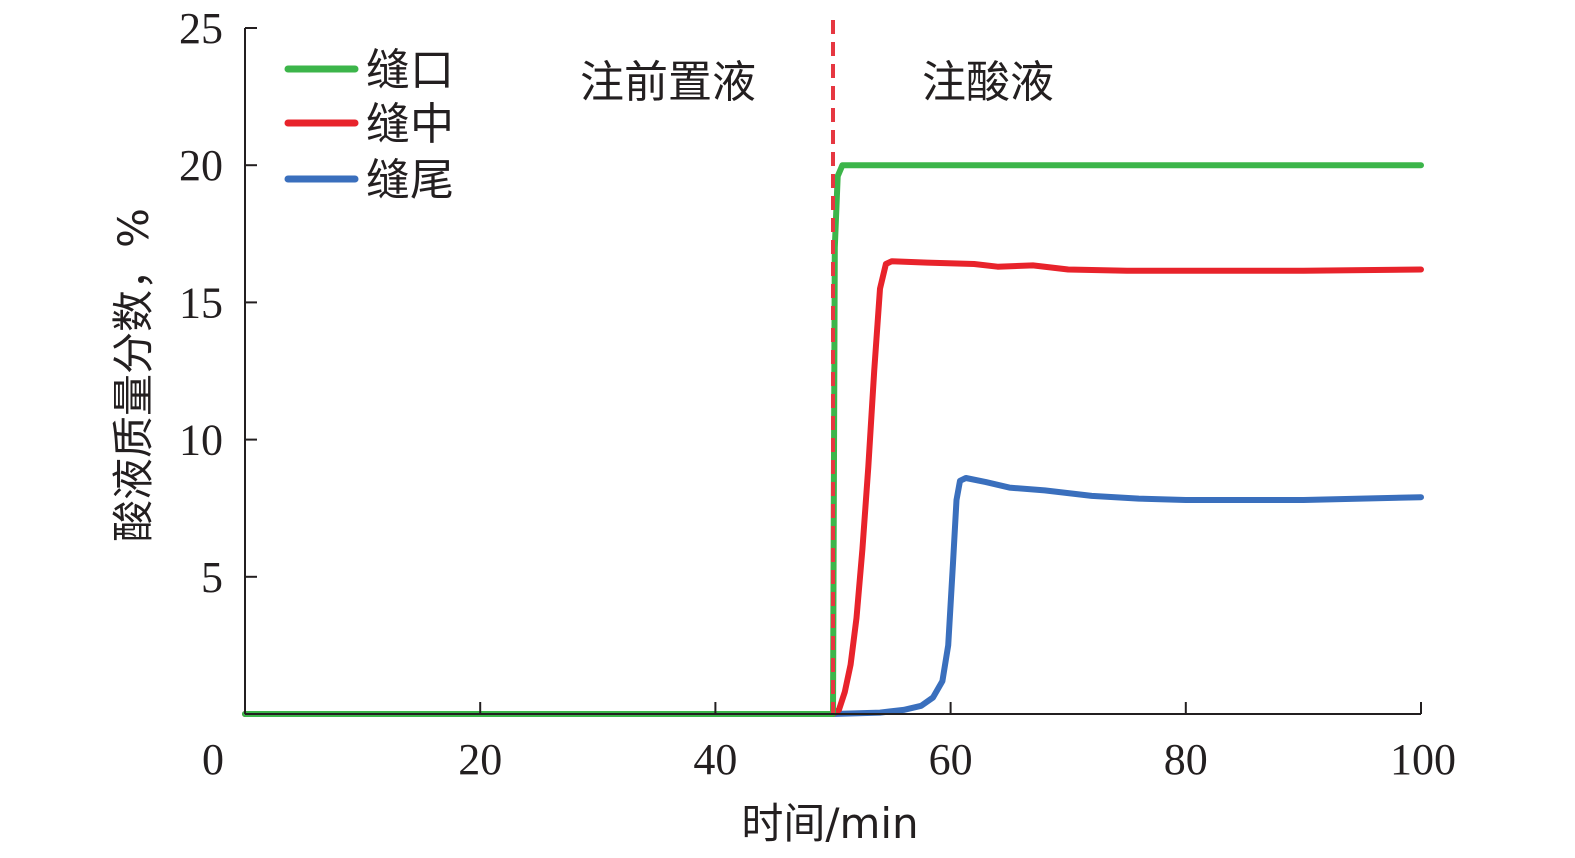 This screenshot has height=858, width=1575. Describe the element at coordinates (1186, 759) in the screenshot. I see `x-tick-label: 80` at that location.